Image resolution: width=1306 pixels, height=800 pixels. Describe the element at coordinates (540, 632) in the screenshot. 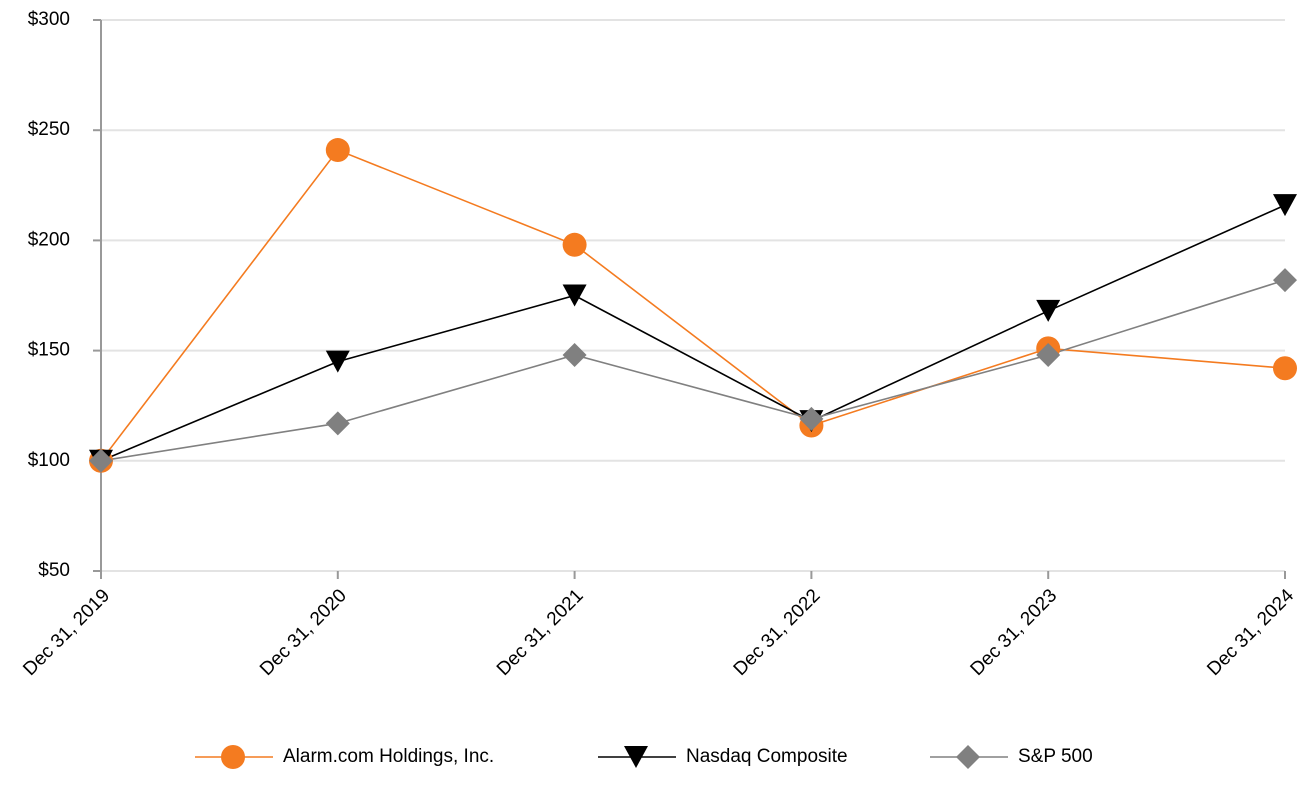

I see `x-tick-label: Dec 31, 2021` at that location.